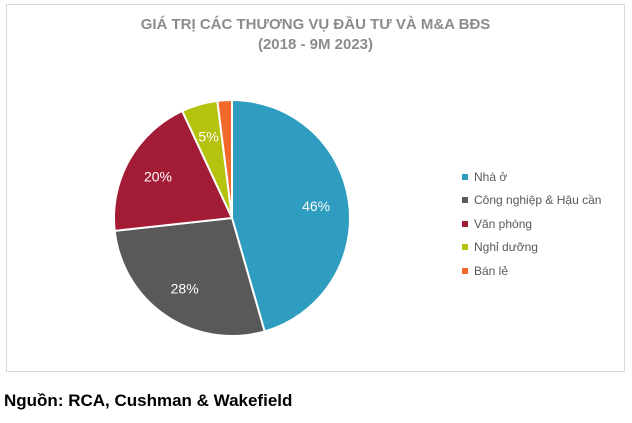  I want to click on pie-slice-nha-o, so click(291, 215).